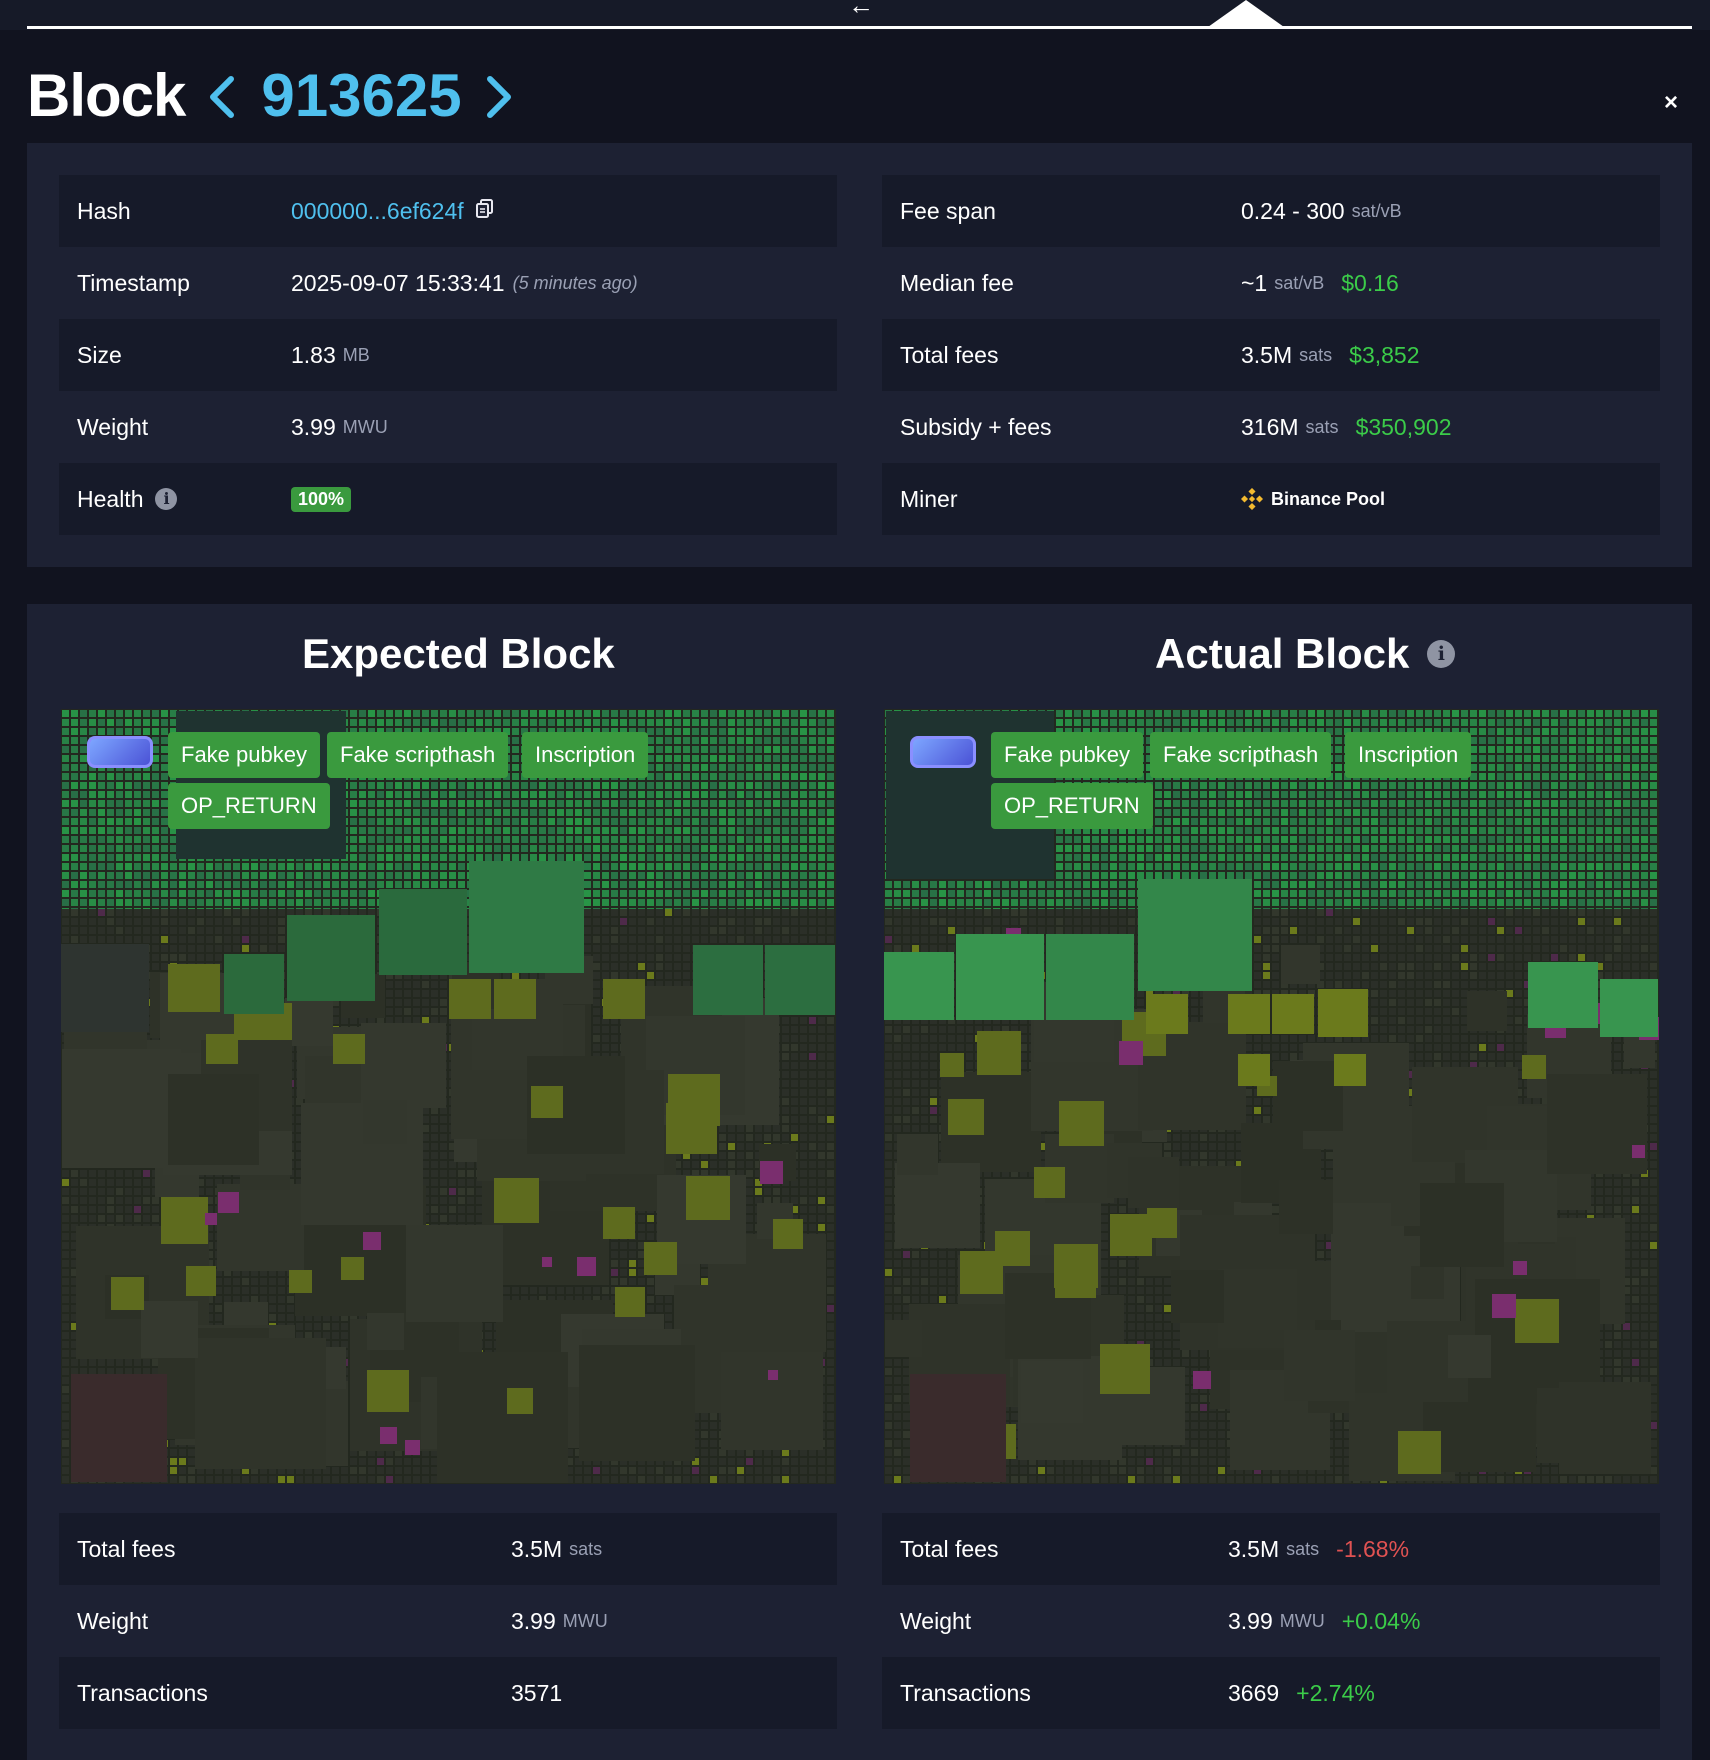  What do you see at coordinates (223, 95) in the screenshot?
I see `previous-block-icon` at bounding box center [223, 95].